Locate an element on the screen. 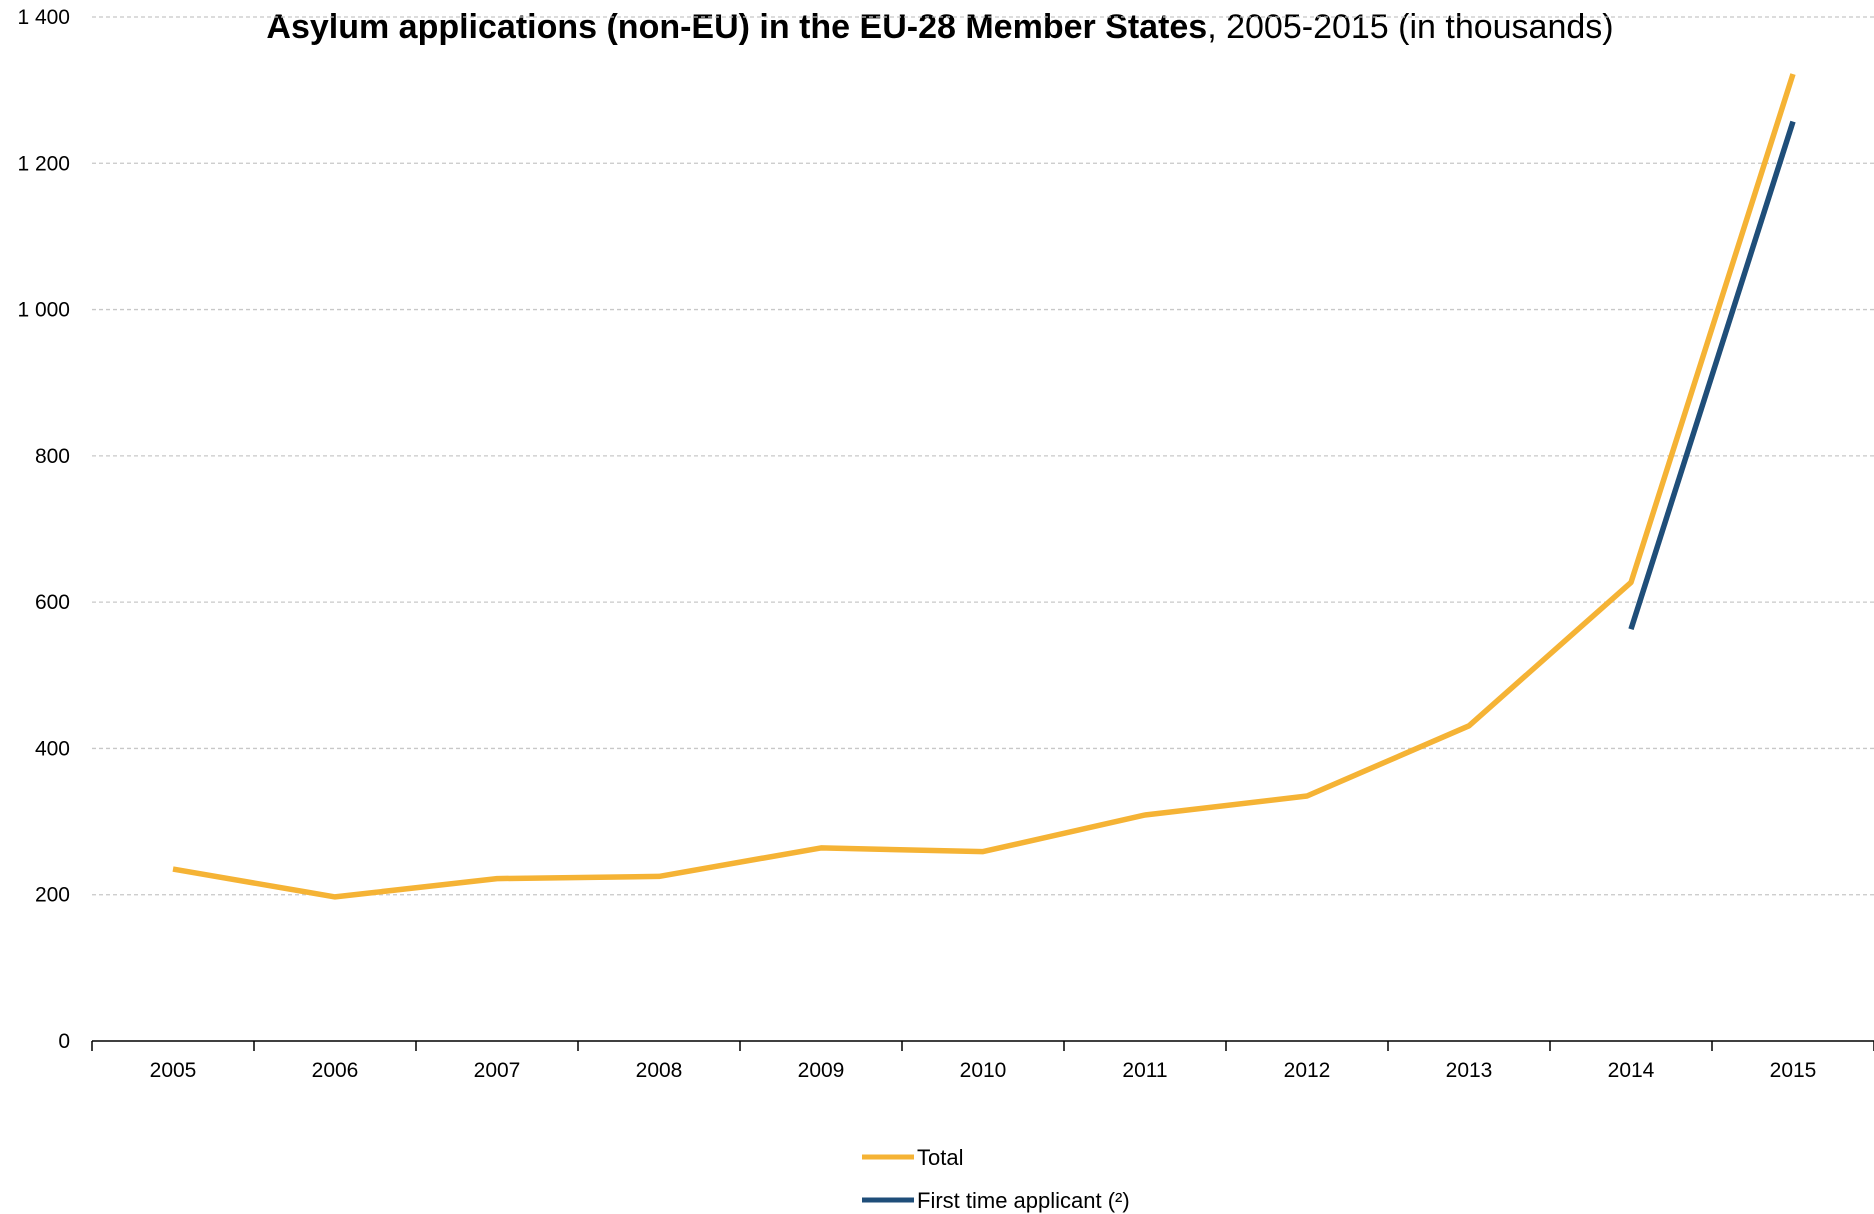  x-tick-label: 2006 is located at coordinates (335, 1070).